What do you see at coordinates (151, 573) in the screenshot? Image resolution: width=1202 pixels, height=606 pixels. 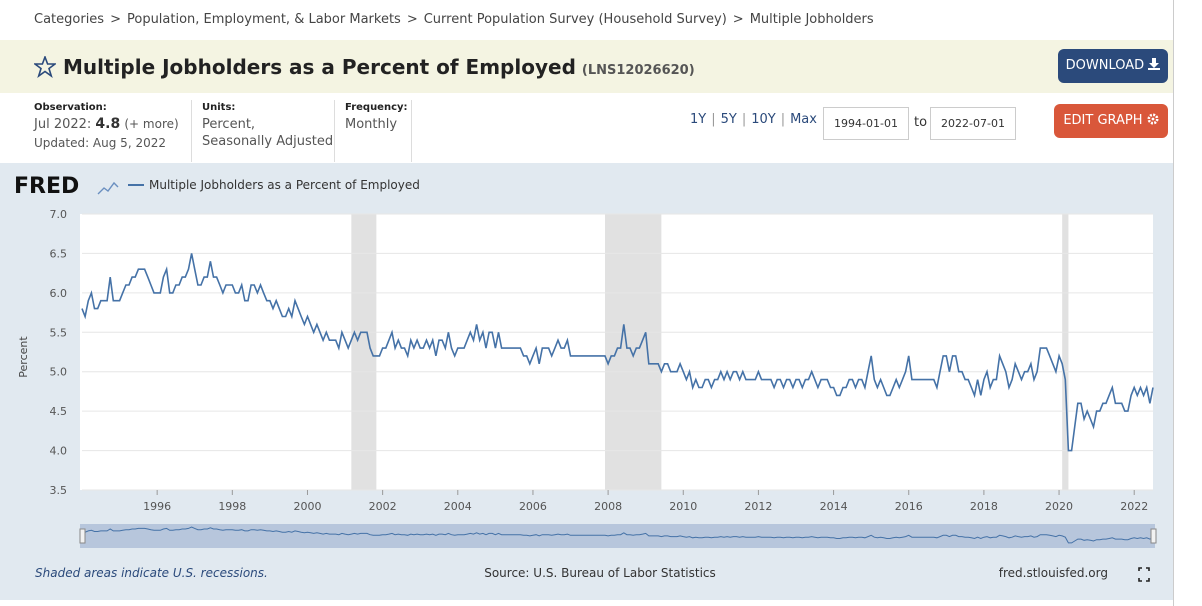 I see `recession-note: Shaded areas indicate U.S. recessions.` at bounding box center [151, 573].